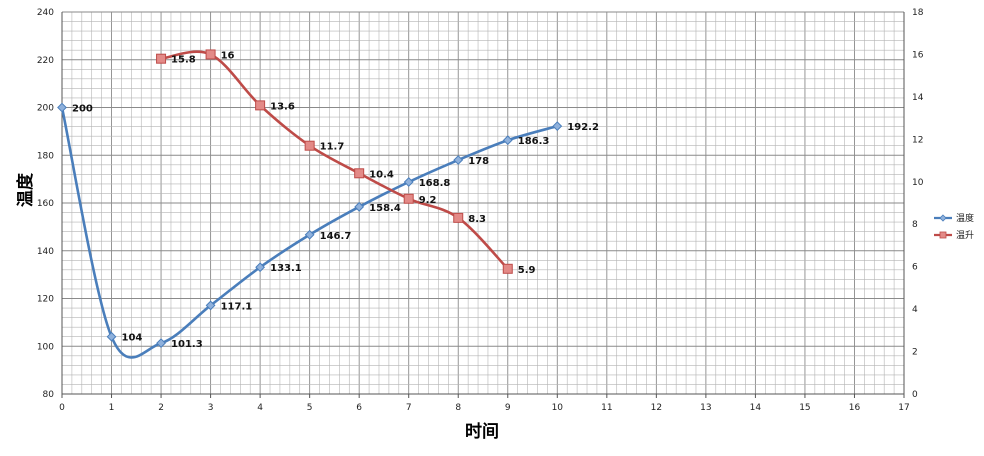 This screenshot has height=456, width=984. What do you see at coordinates (260, 408) in the screenshot?
I see `x-tick-label: 4` at bounding box center [260, 408].